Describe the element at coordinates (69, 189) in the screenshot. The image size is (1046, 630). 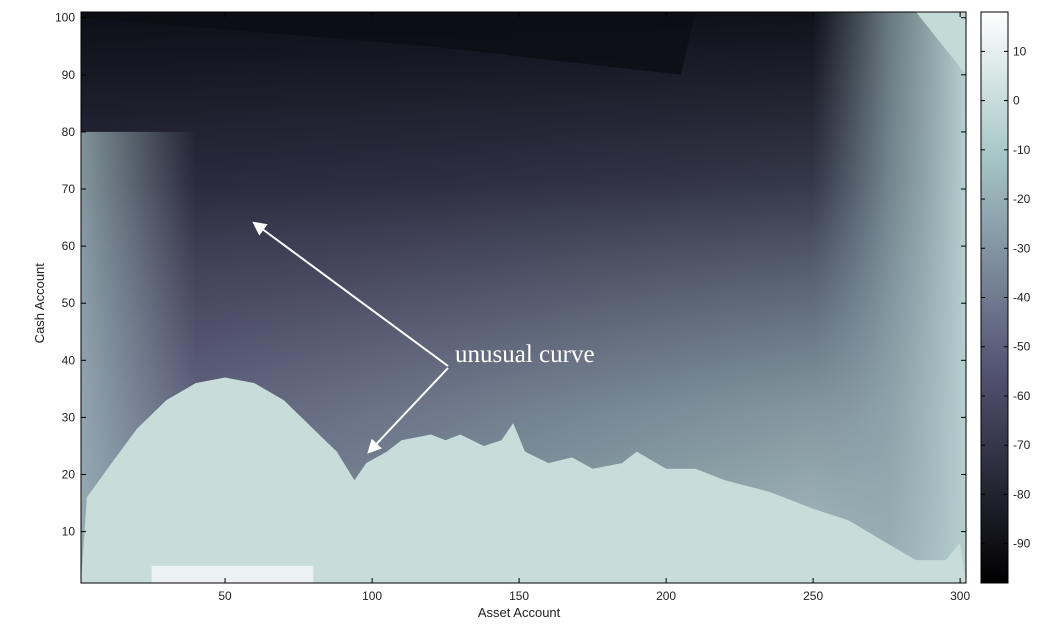
I see `y-tick-label: 70` at that location.